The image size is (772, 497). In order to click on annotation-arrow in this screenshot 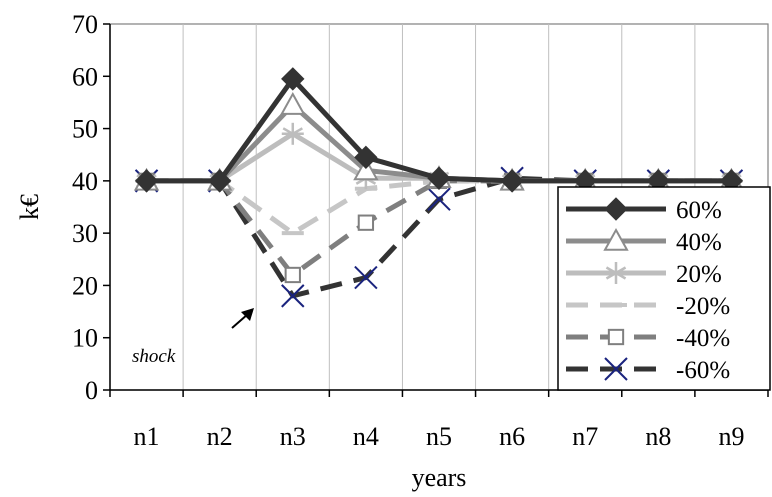, I will do `click(240, 321)`.